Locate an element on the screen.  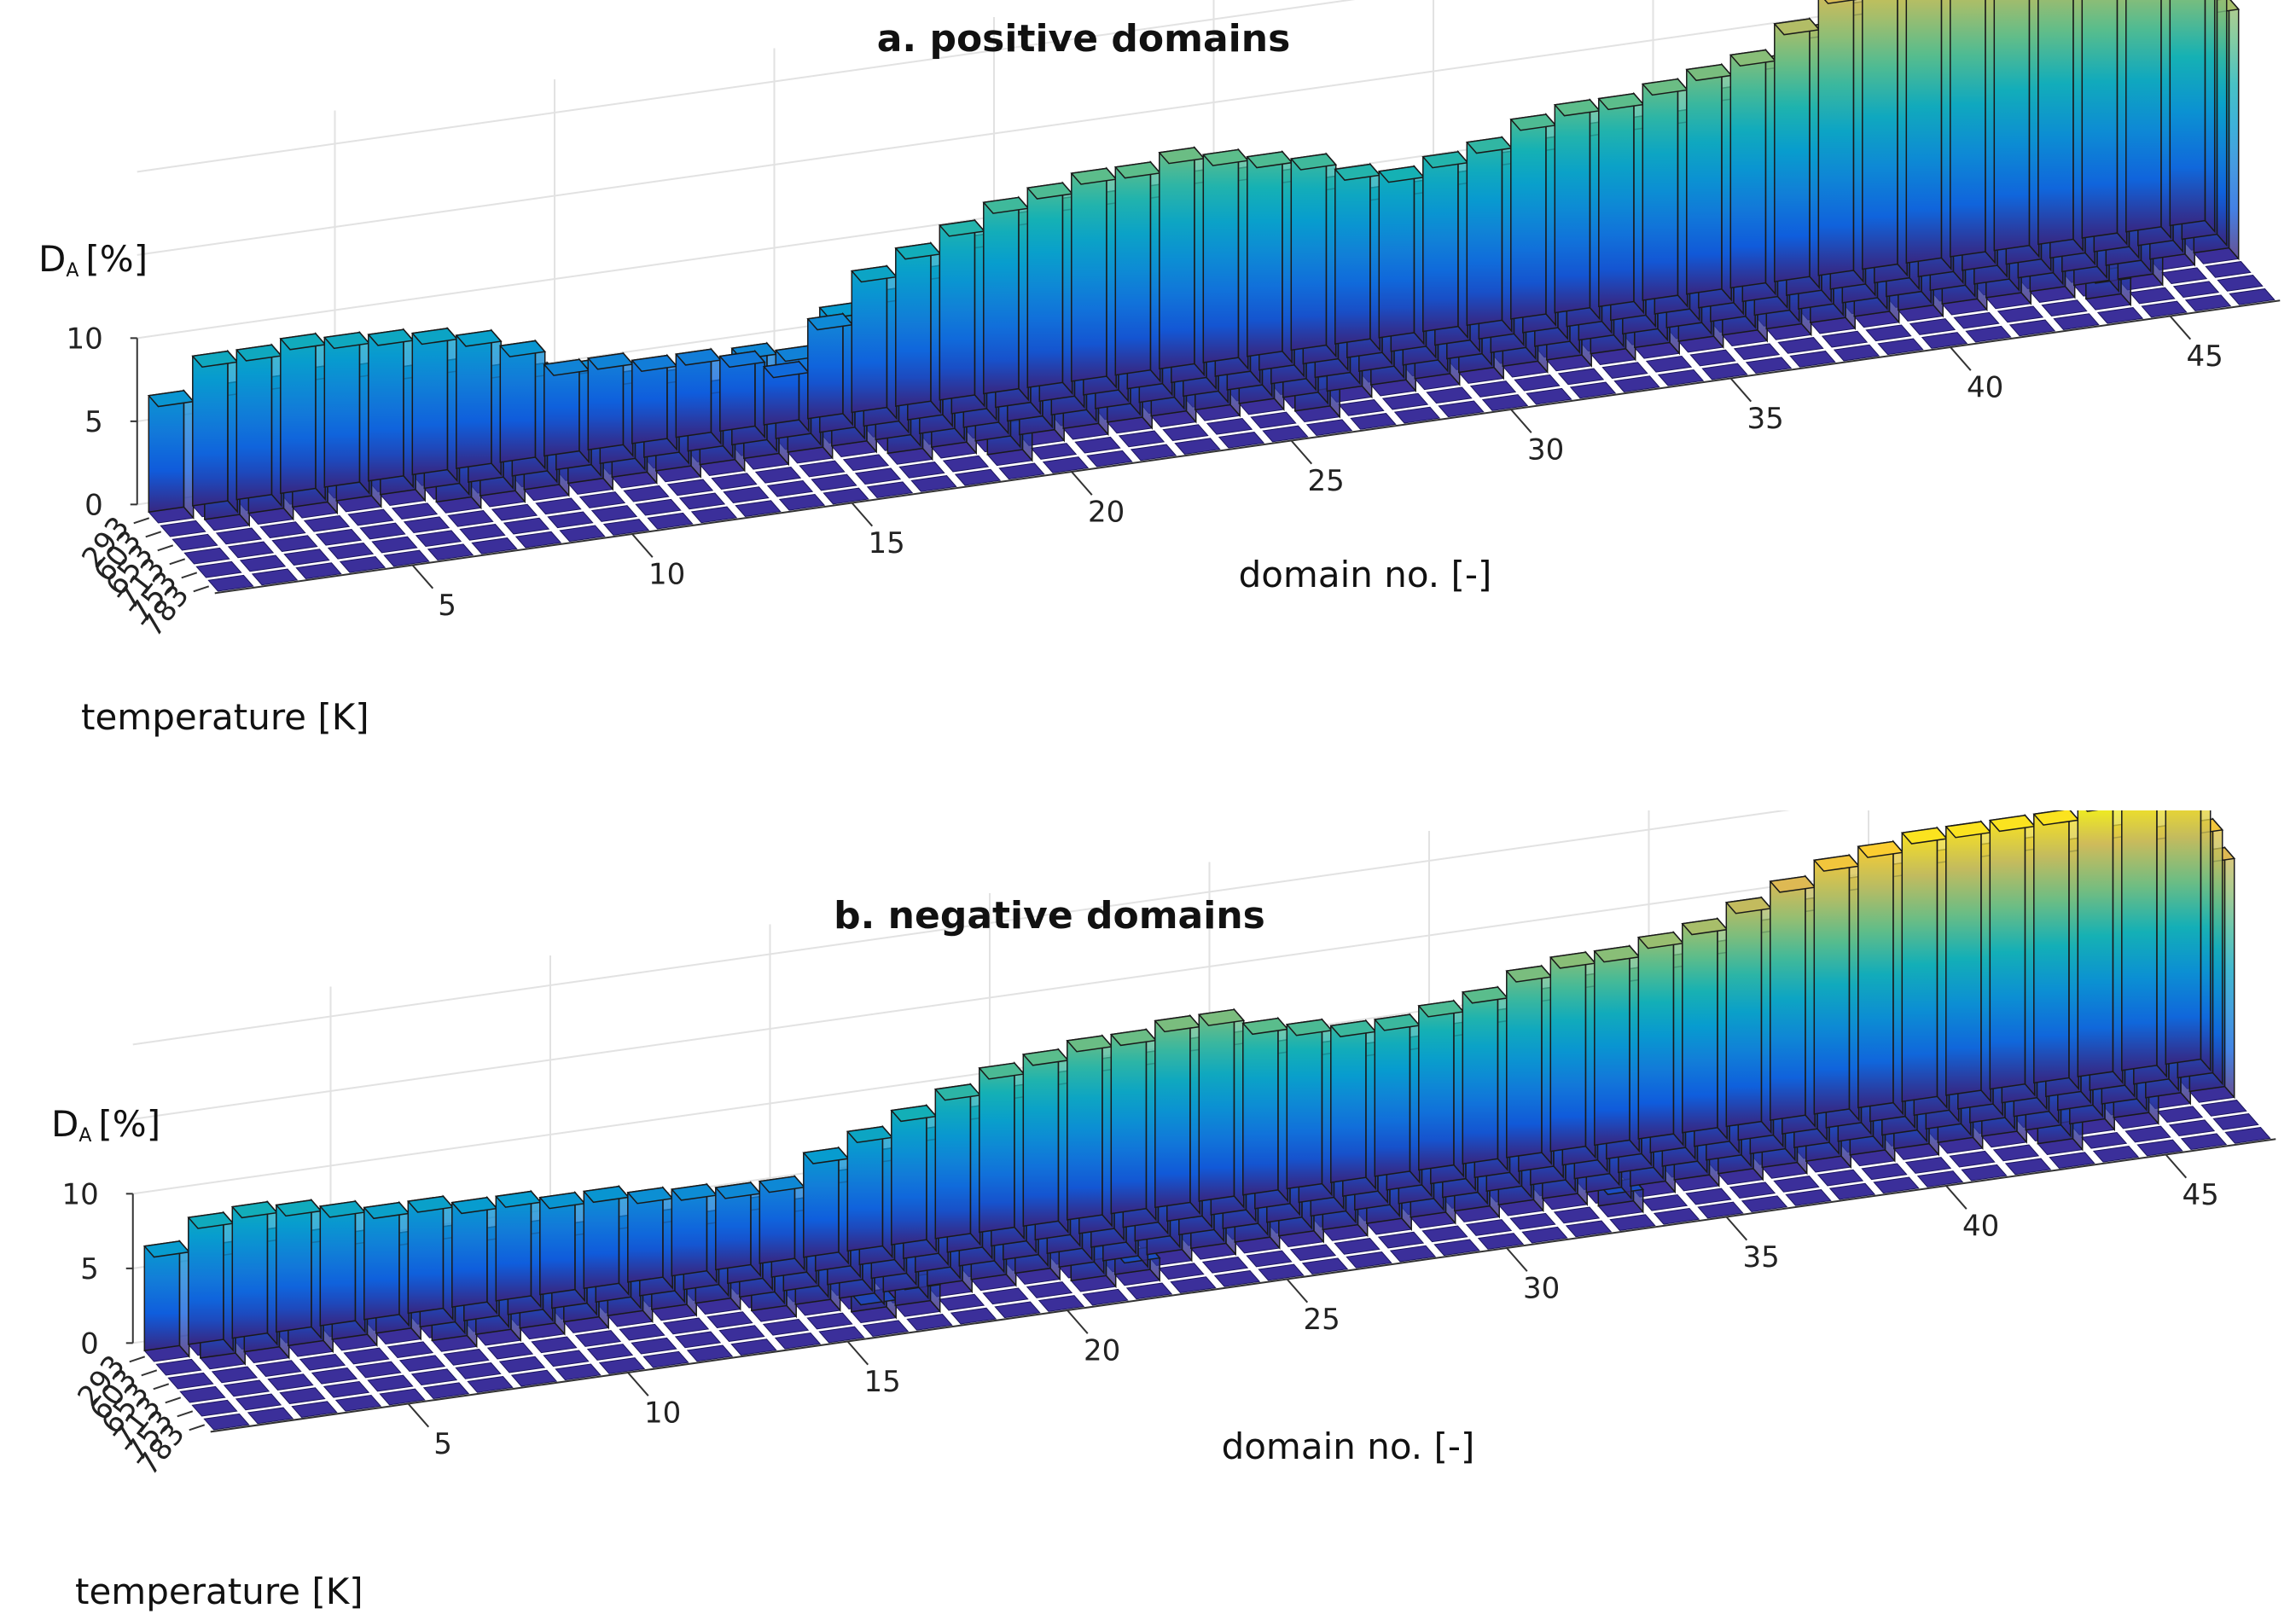
z-axis-label-sub: A is located at coordinates (72, 271).